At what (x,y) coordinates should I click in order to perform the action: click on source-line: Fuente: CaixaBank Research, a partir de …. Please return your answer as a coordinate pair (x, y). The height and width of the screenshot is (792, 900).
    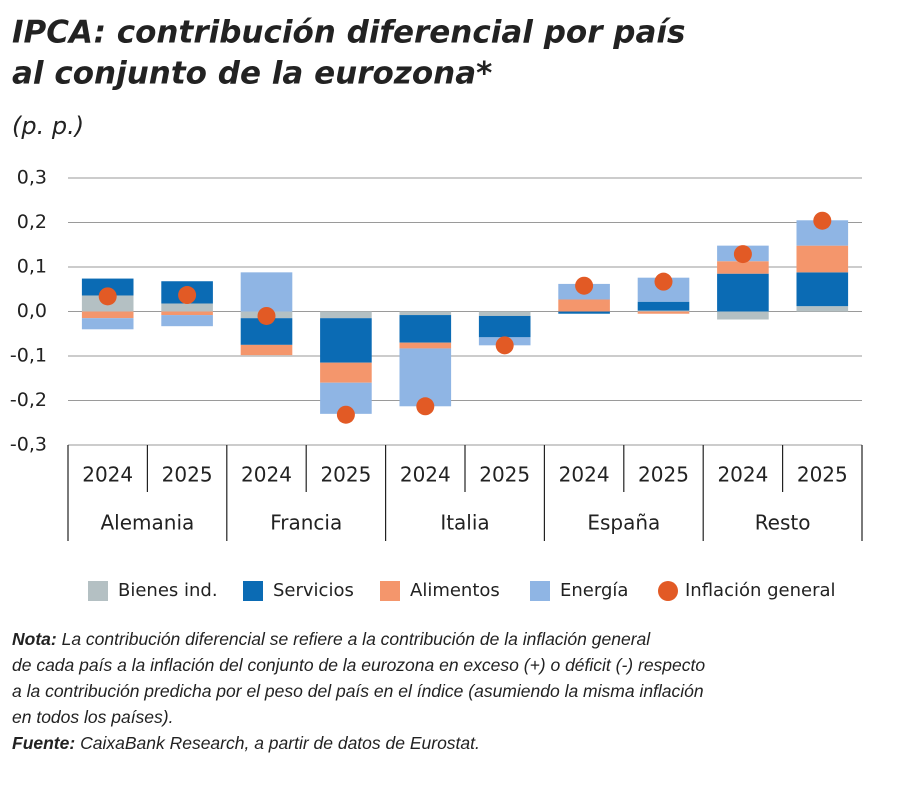
    Looking at the image, I should click on (452, 743).